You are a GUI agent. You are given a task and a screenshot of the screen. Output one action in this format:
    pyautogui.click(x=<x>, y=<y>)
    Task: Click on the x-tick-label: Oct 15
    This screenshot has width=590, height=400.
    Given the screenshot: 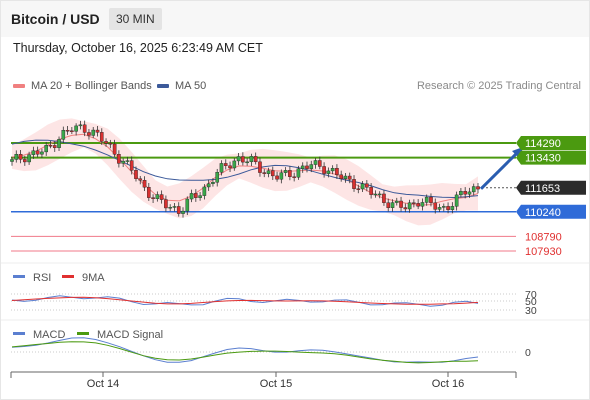 What is the action you would take?
    pyautogui.click(x=276, y=384)
    